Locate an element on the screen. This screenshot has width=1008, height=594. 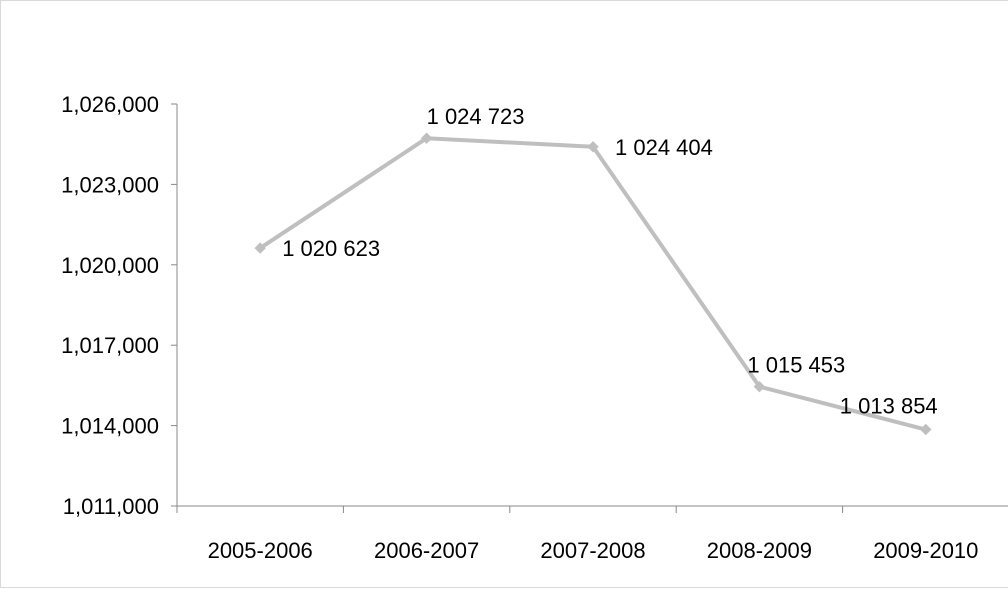
data-label: 1 024 404 is located at coordinates (664, 147).